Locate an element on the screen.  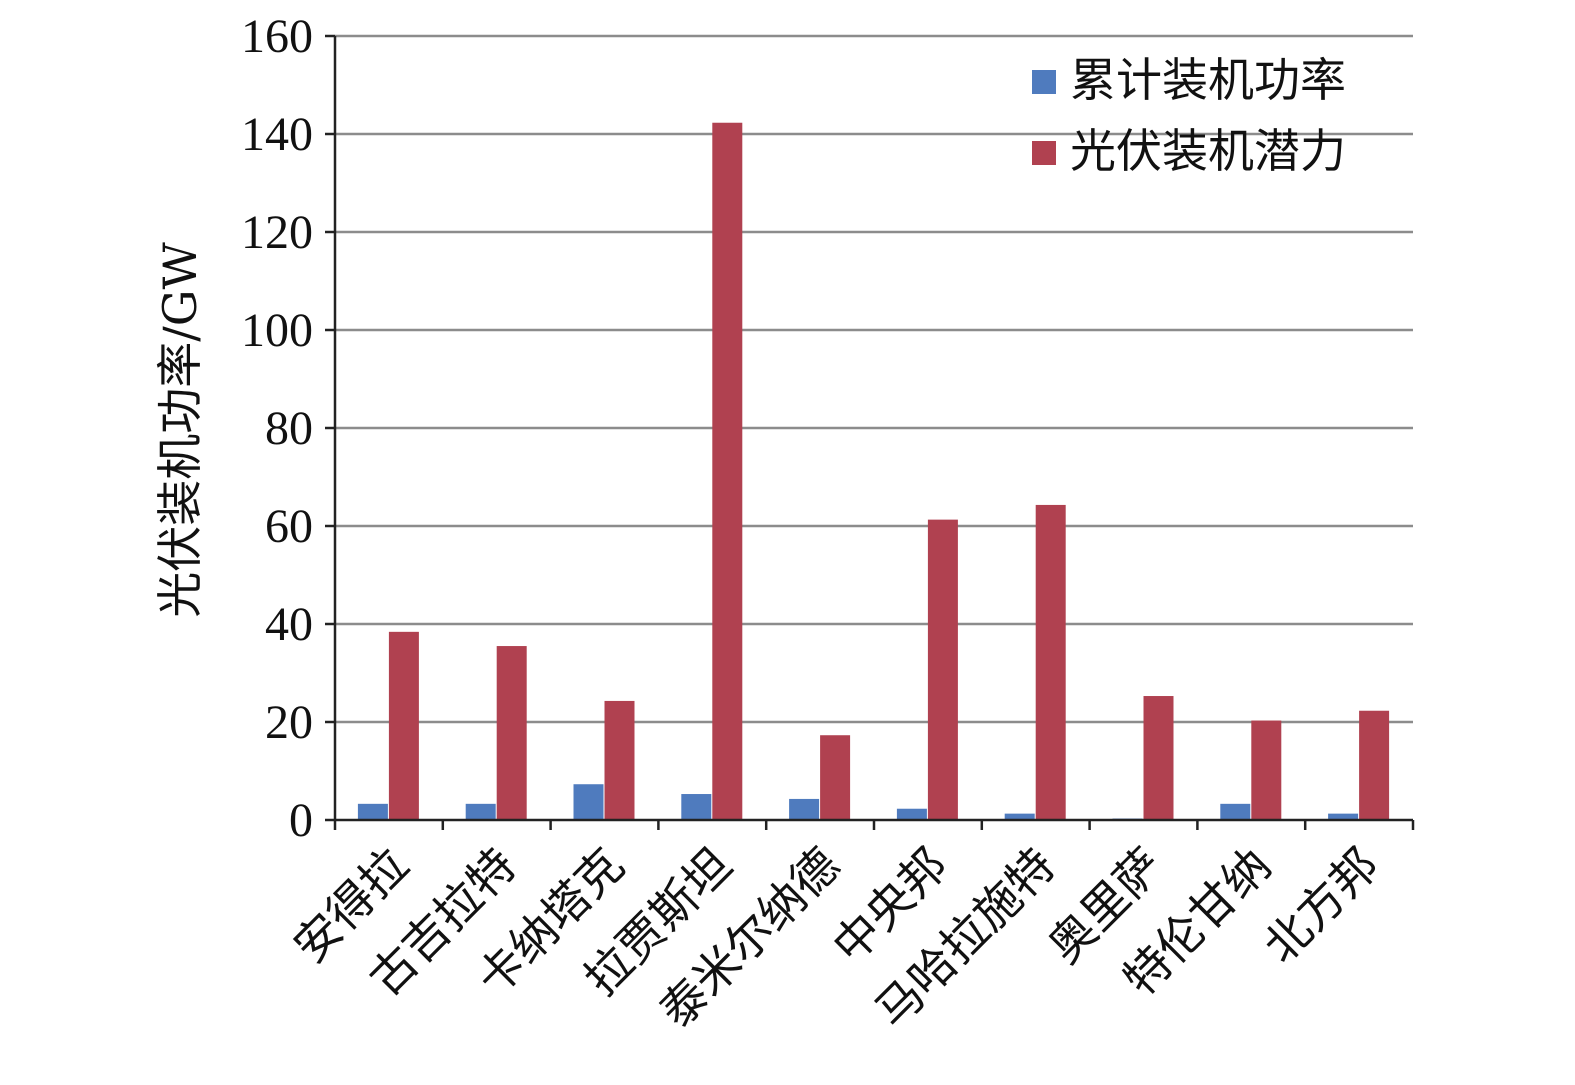
legend-swatch-potential is located at coordinates (1044, 153).